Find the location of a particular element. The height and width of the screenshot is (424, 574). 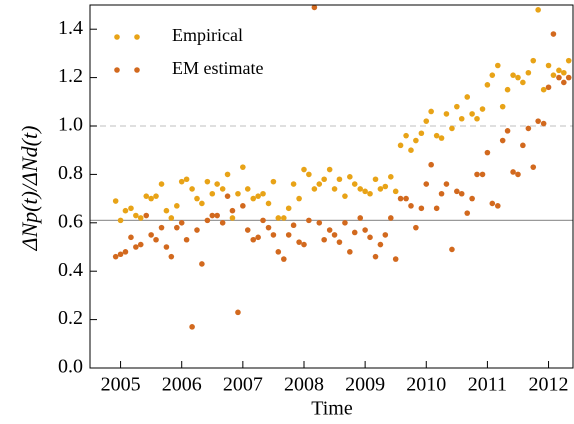

x-axis-label: Time is located at coordinates (332, 409).